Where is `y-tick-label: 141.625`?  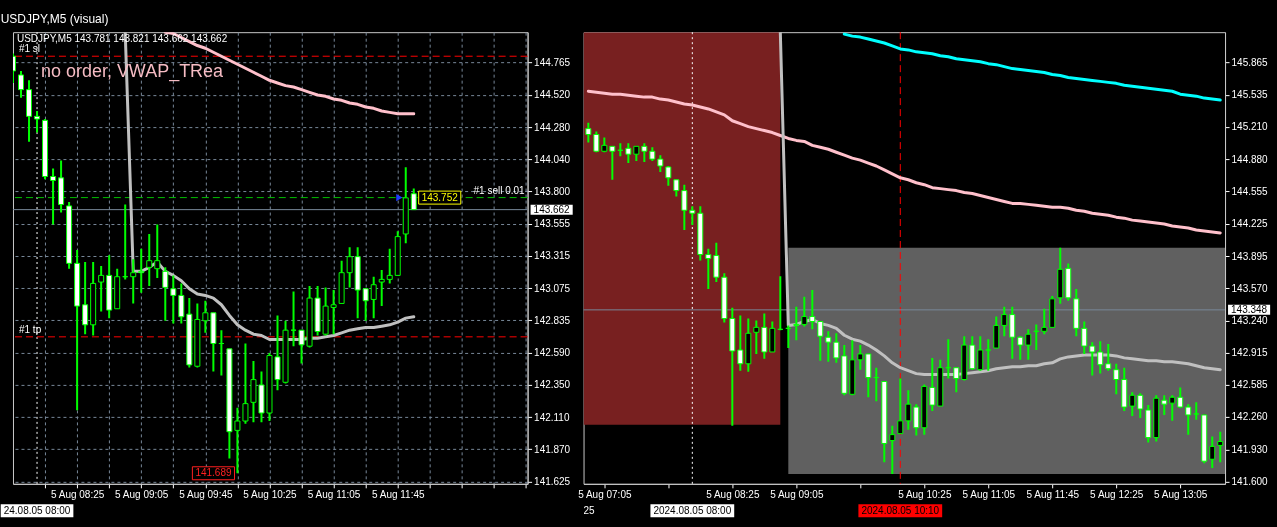 y-tick-label: 141.625 is located at coordinates (552, 482).